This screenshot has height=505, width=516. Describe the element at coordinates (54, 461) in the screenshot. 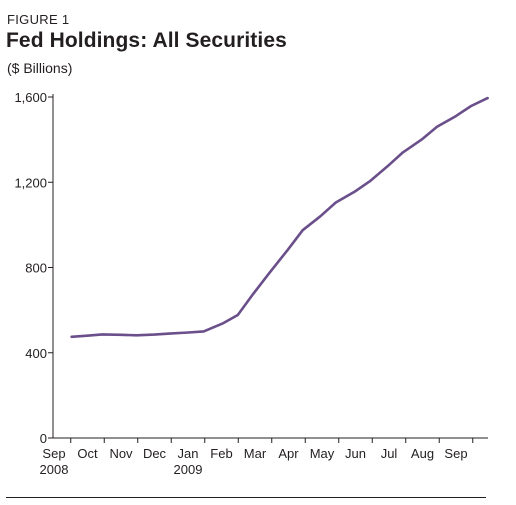

I see `x-tick-label: Sep 2008` at that location.